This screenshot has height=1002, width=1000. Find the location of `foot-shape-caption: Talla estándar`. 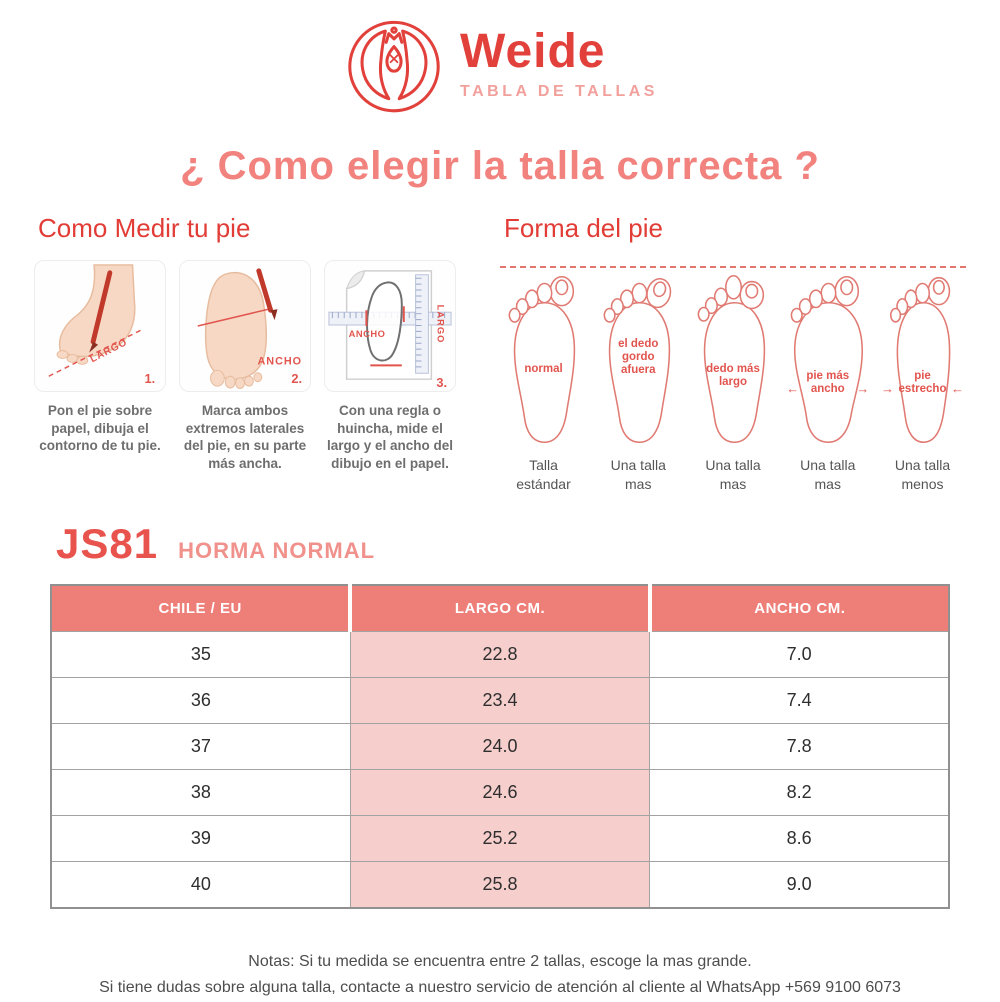

foot-shape-caption: Talla estándar is located at coordinates (543, 474).